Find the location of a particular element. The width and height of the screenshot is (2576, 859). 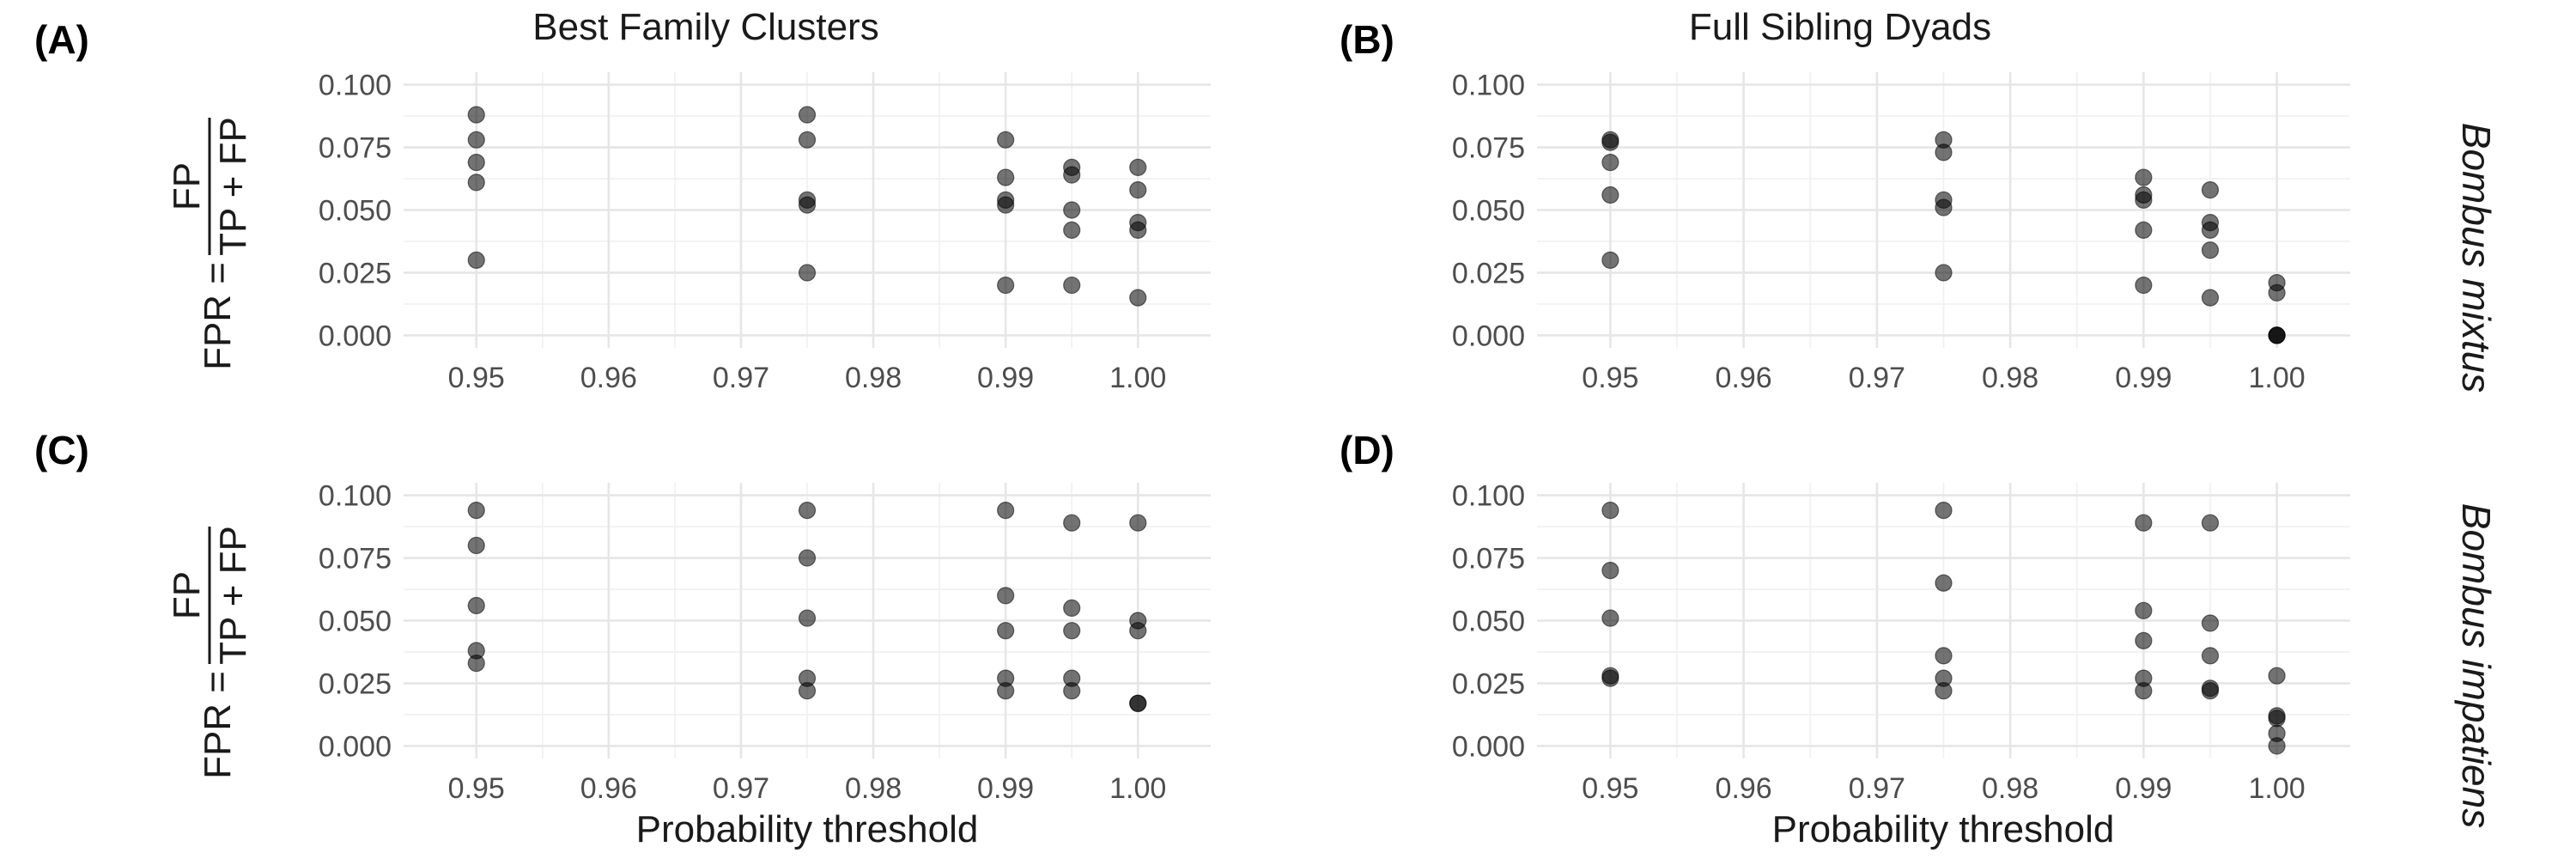

panel-label-d: (D) is located at coordinates (1367, 450).